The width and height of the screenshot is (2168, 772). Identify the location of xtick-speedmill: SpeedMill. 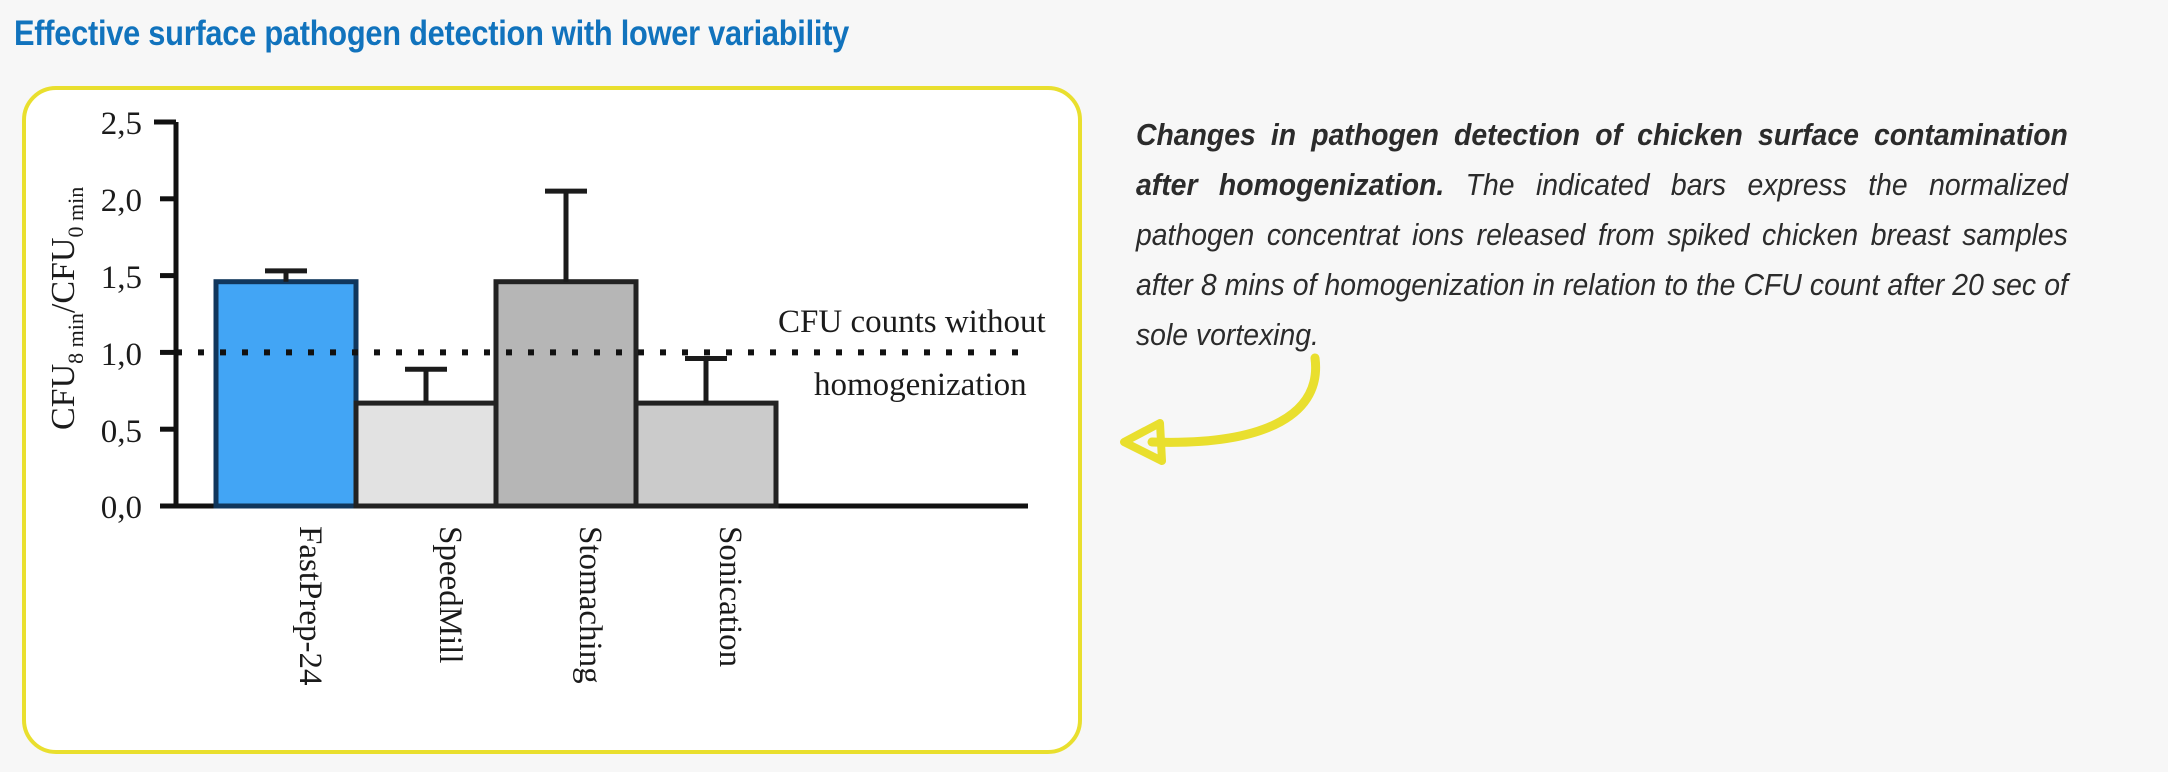
(450, 595).